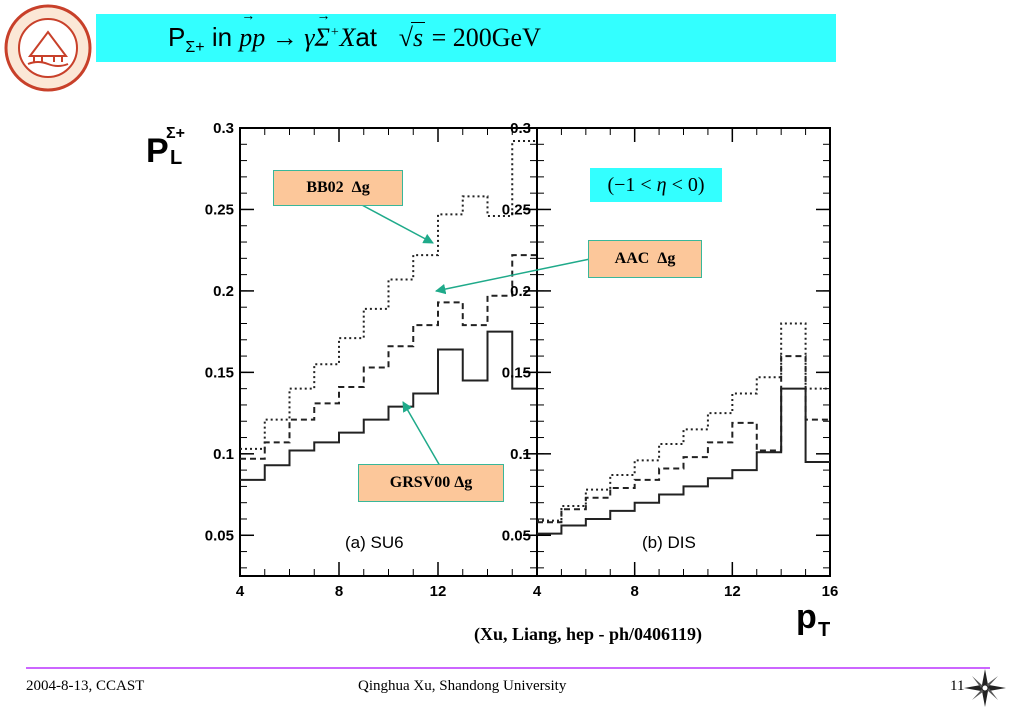 The image size is (1023, 708). I want to click on grsv-arrow, so click(421, 434).